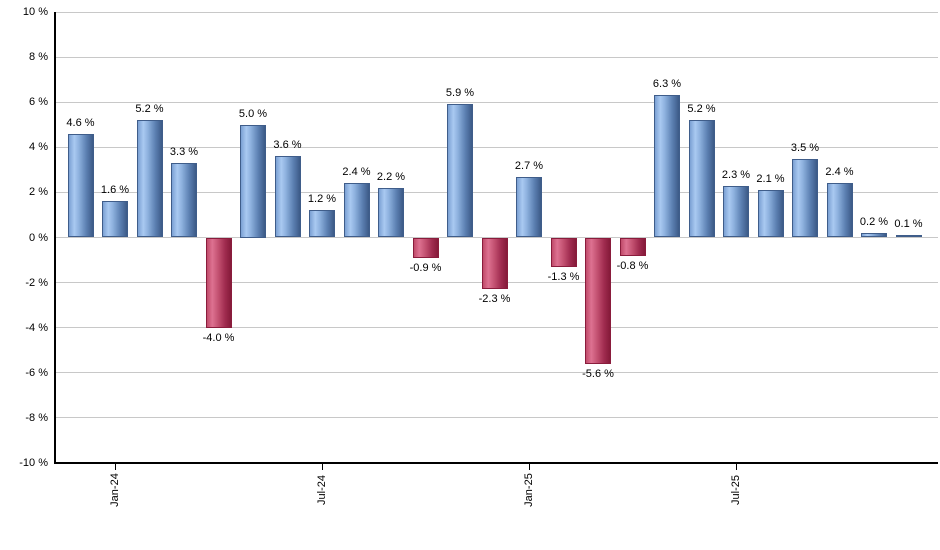 The image size is (940, 550). I want to click on x-axis-tick-label: Jul-25, so click(736, 490).